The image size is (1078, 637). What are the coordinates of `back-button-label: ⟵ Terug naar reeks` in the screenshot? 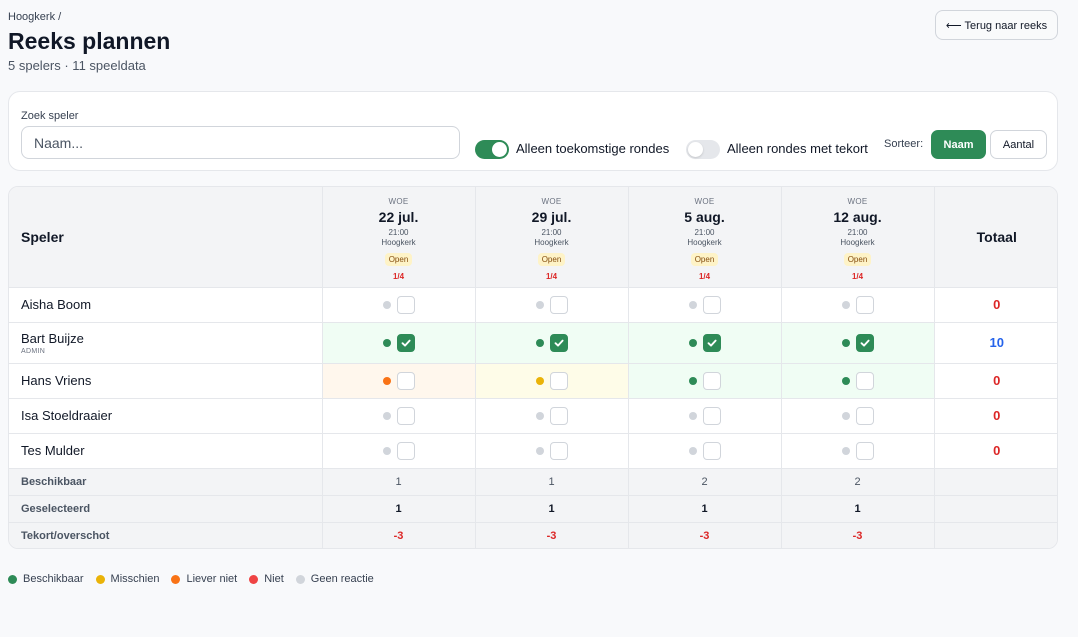 It's located at (996, 25).